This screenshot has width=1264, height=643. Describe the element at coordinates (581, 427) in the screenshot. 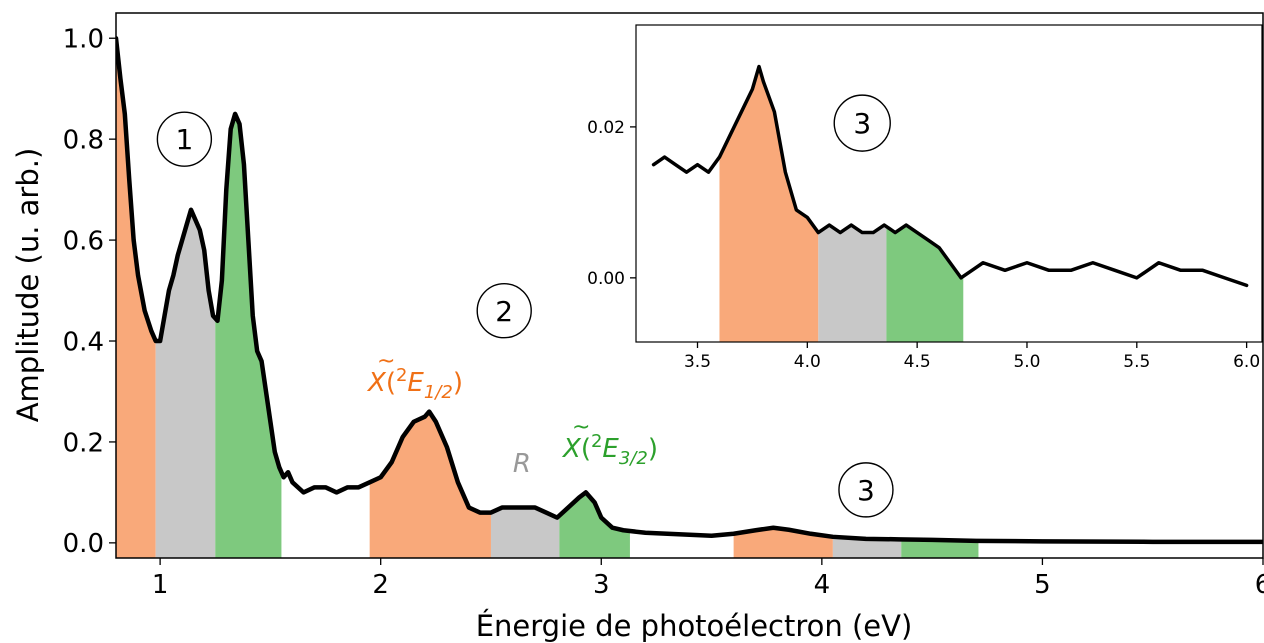

I see `peak-label-x-tilde-2: ~` at that location.